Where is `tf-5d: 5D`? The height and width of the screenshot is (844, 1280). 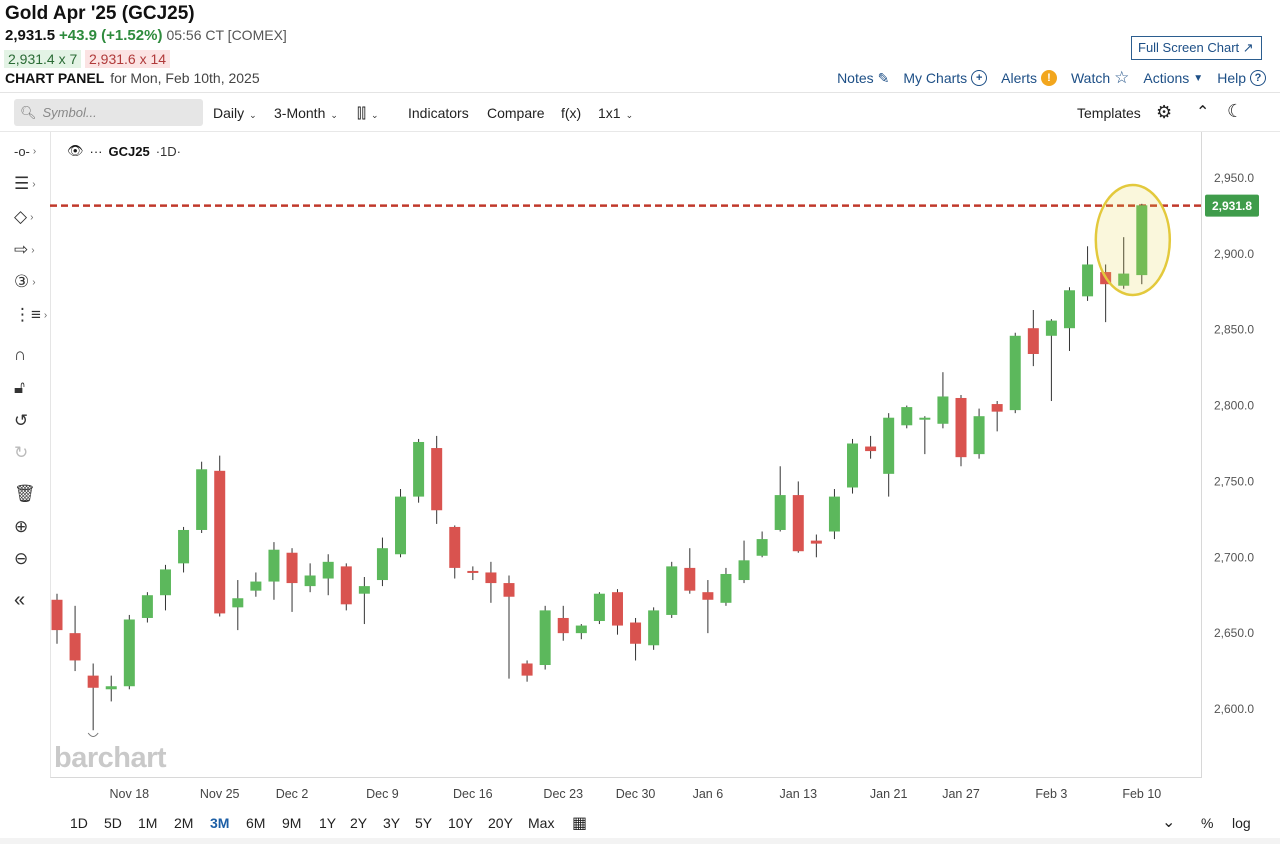 tf-5d: 5D is located at coordinates (113, 823).